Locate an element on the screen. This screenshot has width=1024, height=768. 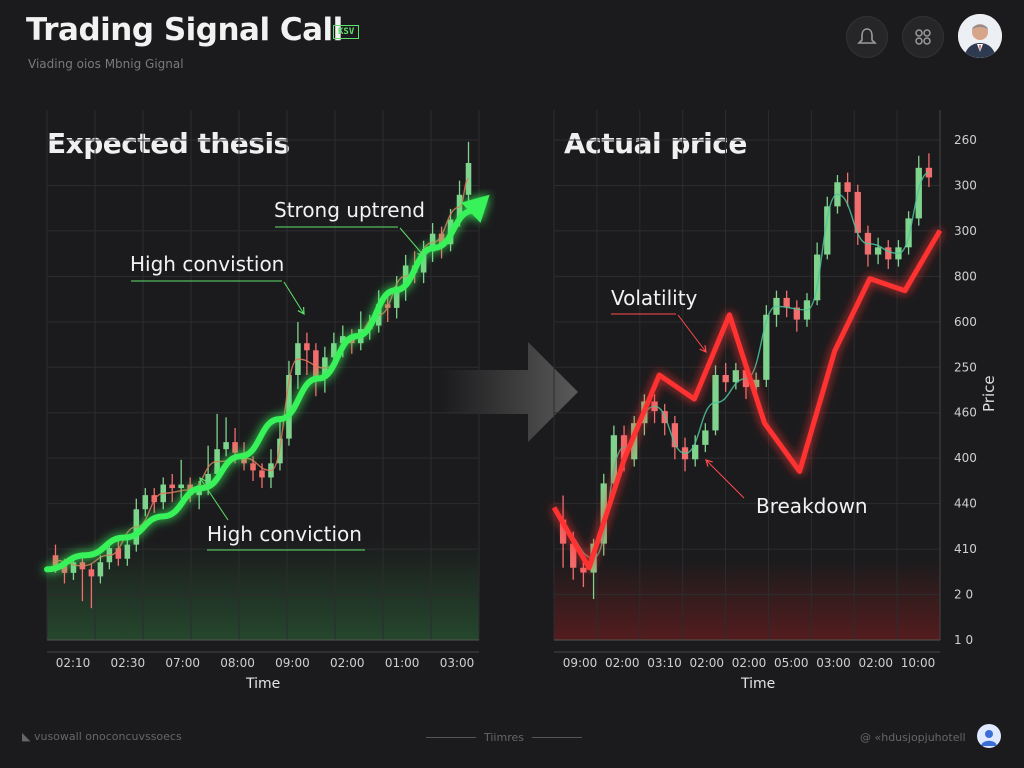
footer-avatar is located at coordinates (989, 736).